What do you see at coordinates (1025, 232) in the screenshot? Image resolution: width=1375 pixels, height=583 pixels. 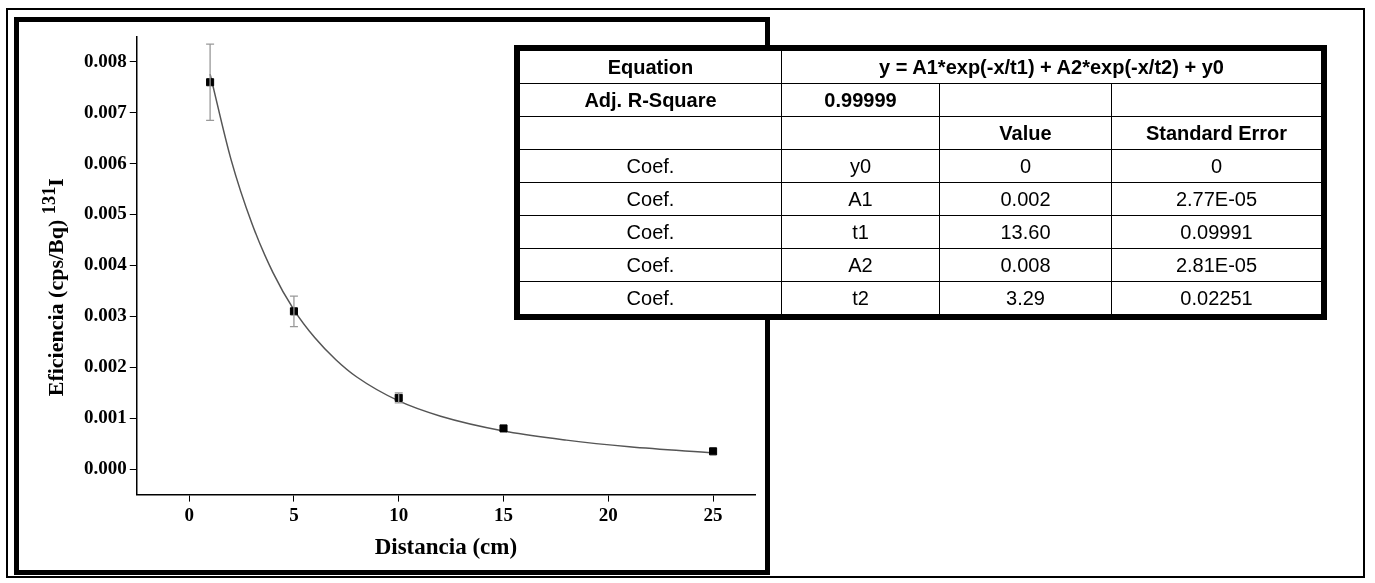 I see `text: 13.60` at bounding box center [1025, 232].